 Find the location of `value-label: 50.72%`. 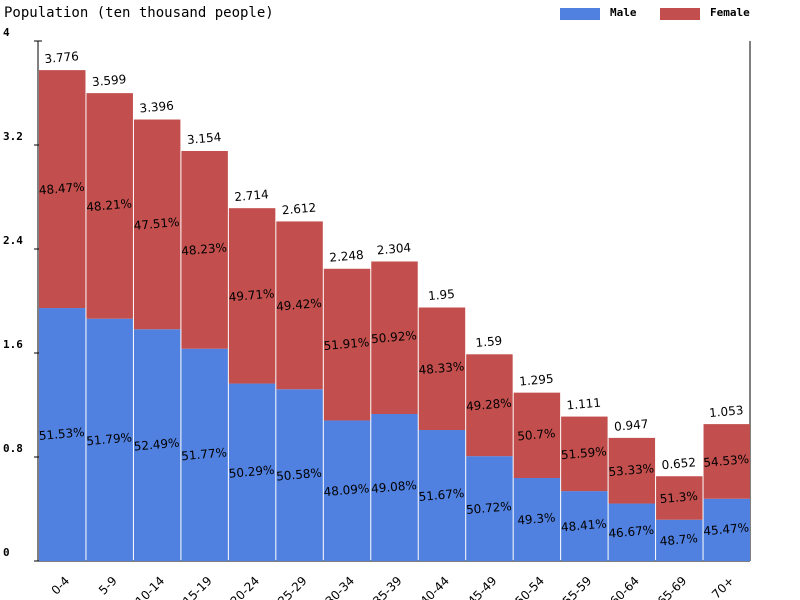

value-label: 50.72% is located at coordinates (488, 508).